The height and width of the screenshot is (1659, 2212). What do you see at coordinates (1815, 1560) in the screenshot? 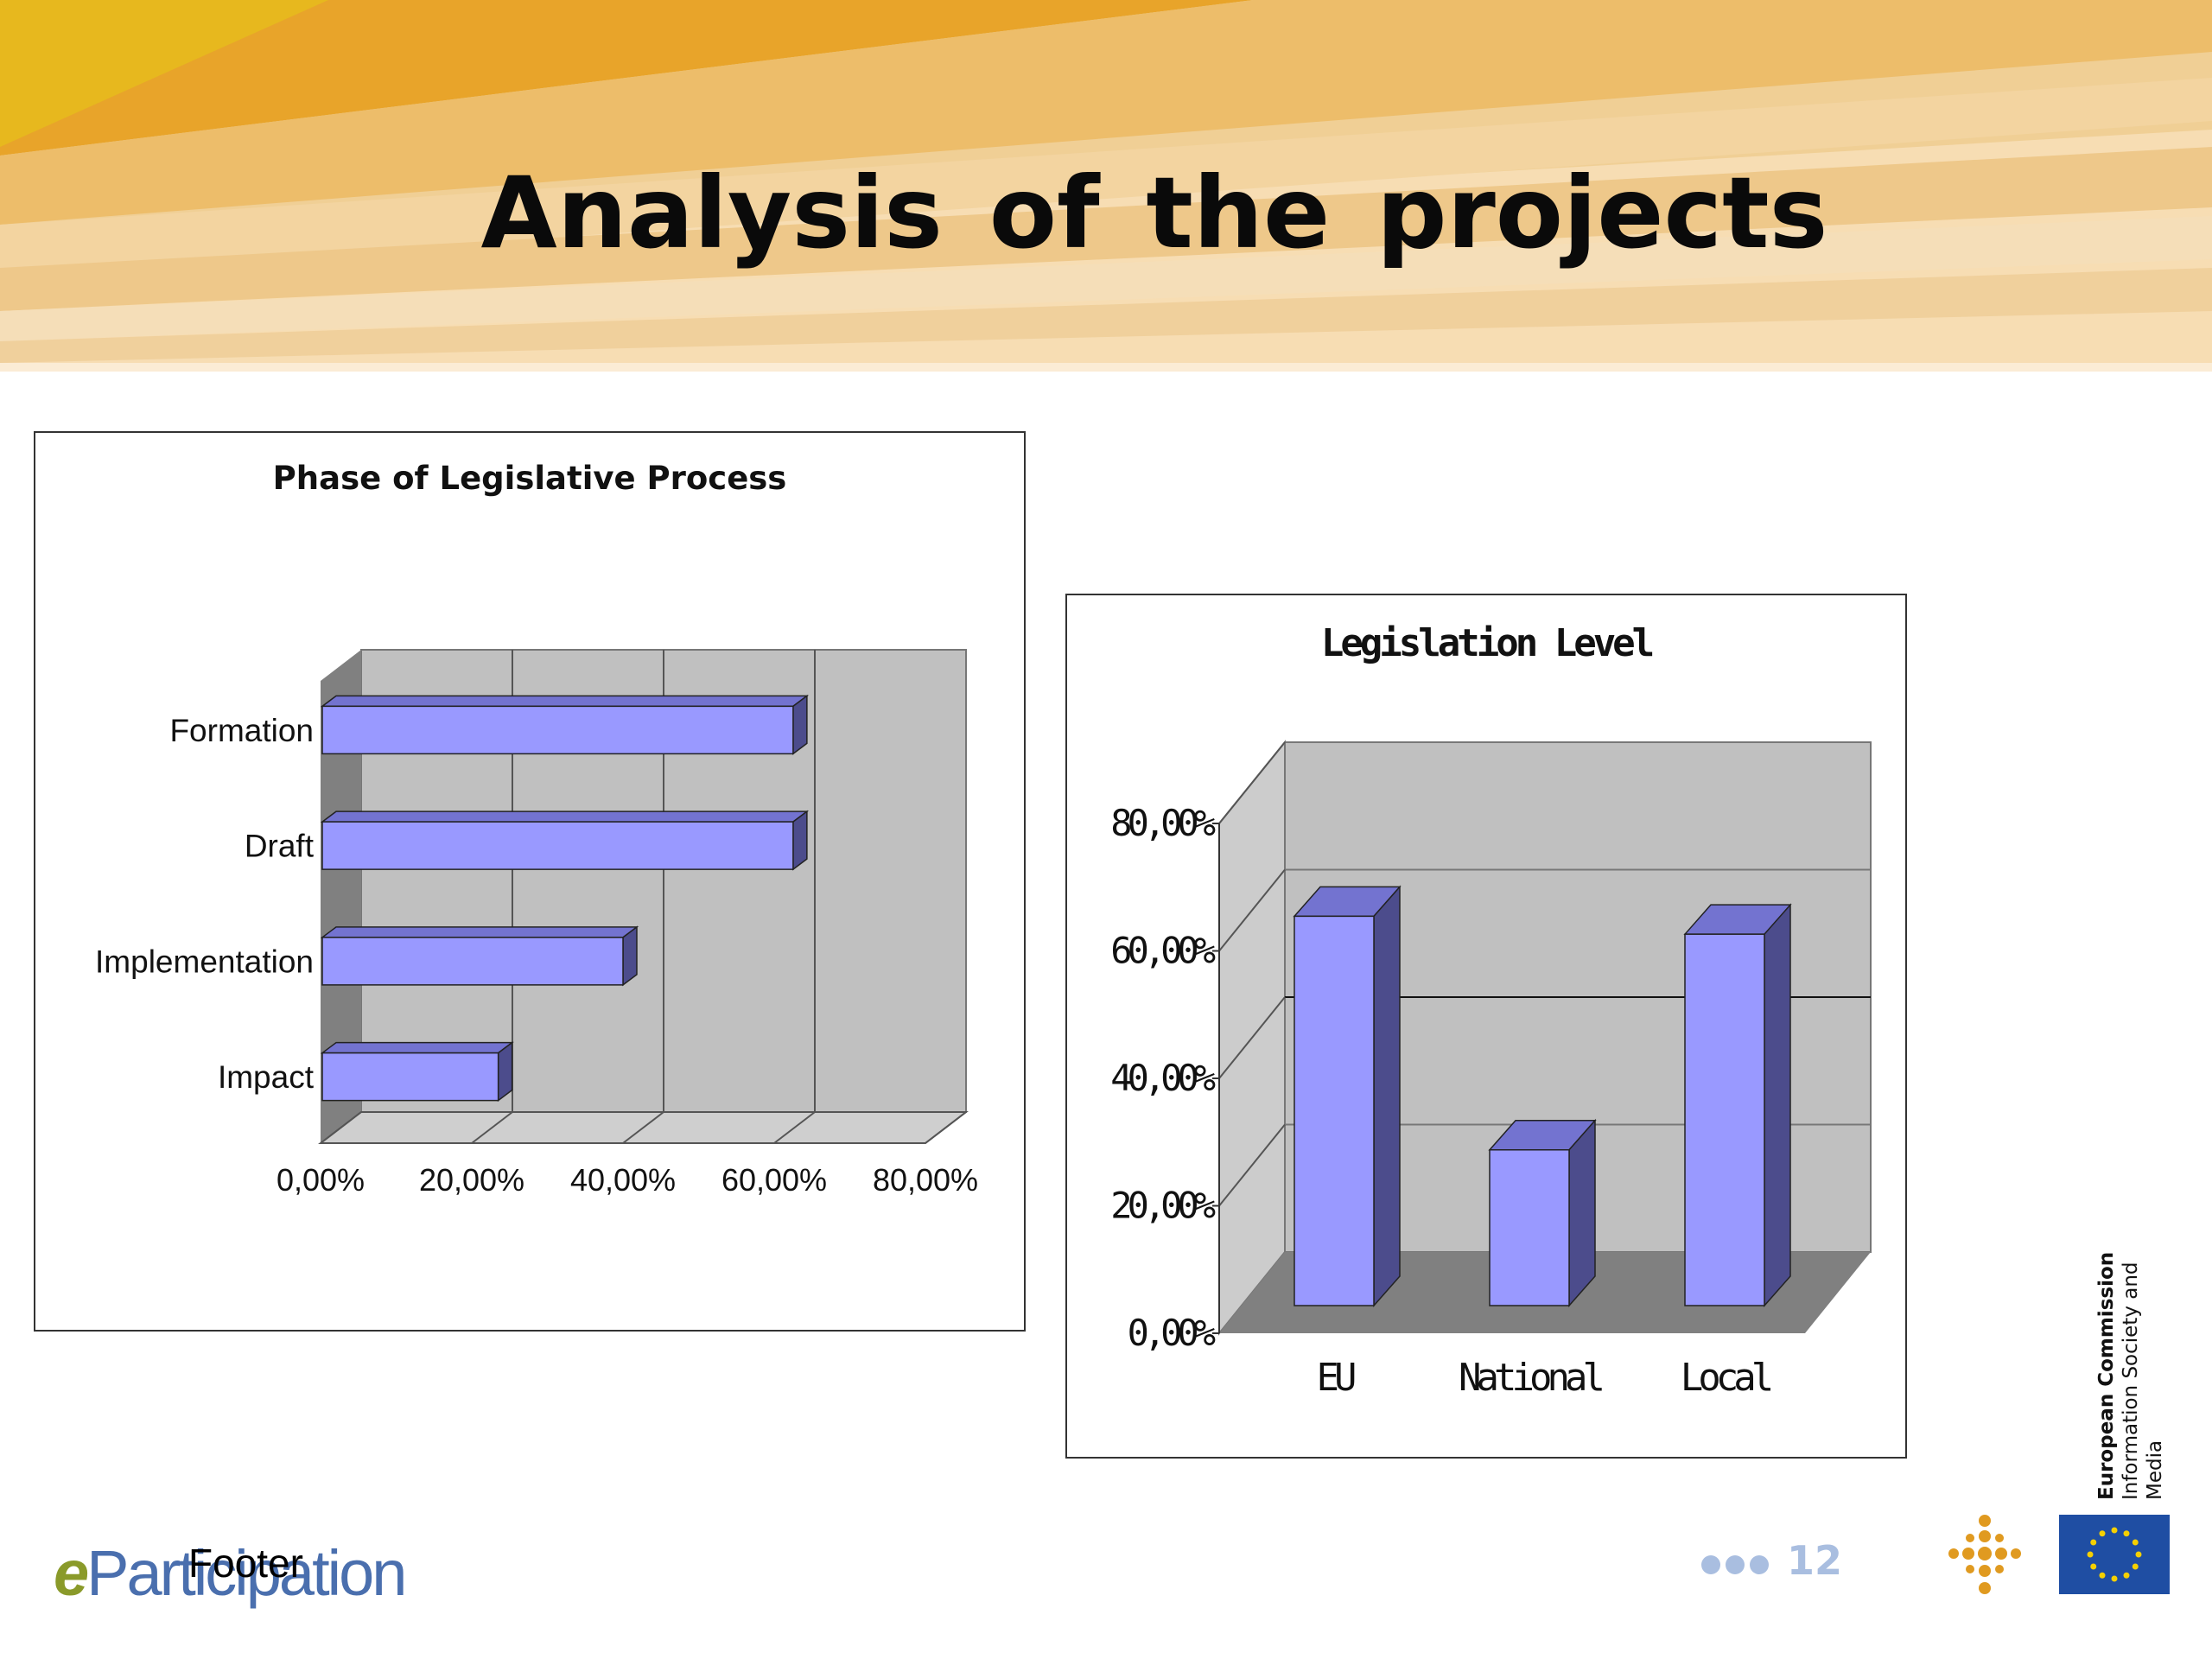
I see `page-number: 12` at bounding box center [1815, 1560].